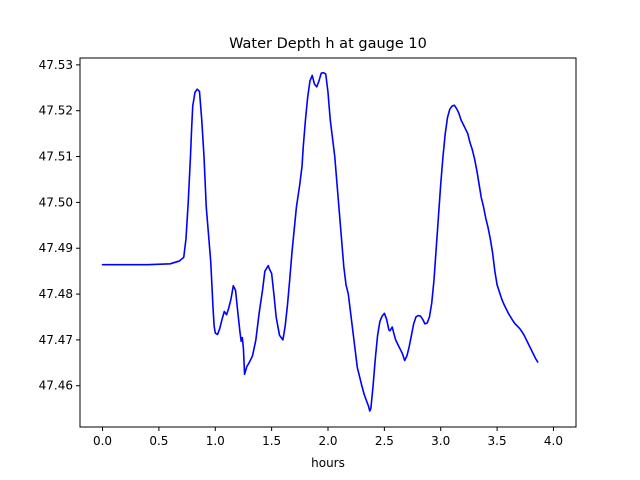  Describe the element at coordinates (215, 441) in the screenshot. I see `x-tick-label: 1.0` at that location.